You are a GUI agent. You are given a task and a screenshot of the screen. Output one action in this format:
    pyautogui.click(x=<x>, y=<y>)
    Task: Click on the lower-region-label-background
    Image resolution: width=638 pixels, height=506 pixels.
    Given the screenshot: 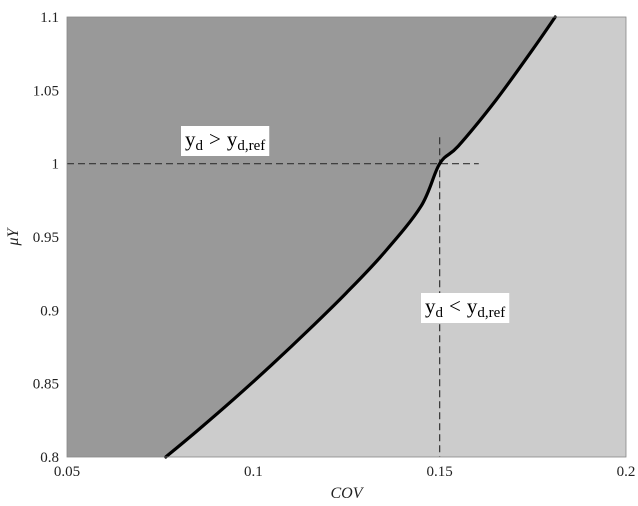 What is the action you would take?
    pyautogui.click(x=465, y=308)
    